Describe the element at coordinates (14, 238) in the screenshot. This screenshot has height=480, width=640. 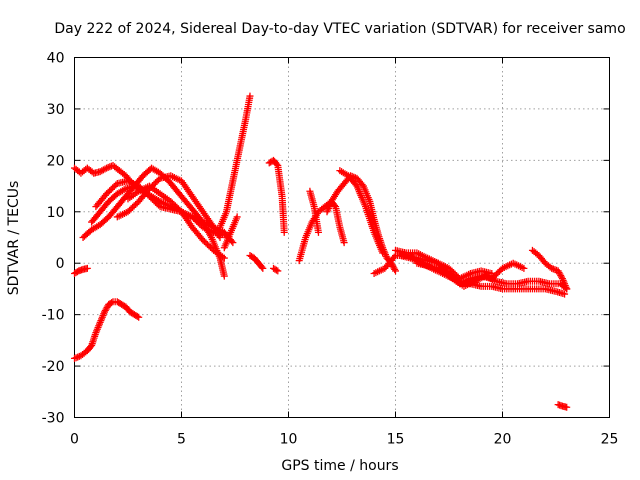
I see `y-axis-label: SDTVAR / TECUs` at that location.